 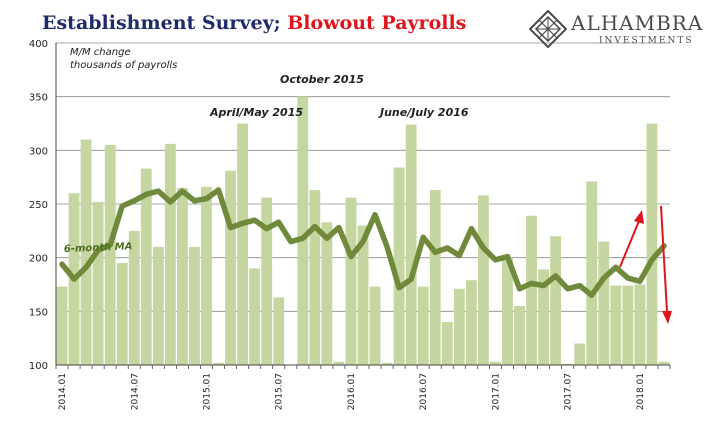 What do you see at coordinates (519, 335) in the screenshot?
I see `bar-2017.03` at bounding box center [519, 335].